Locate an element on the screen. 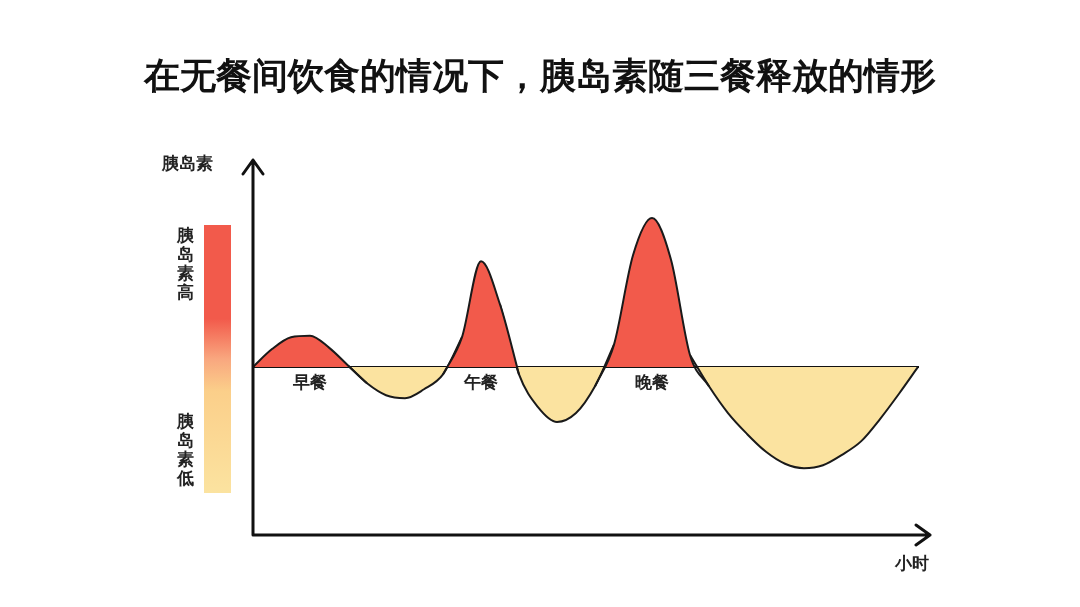 This screenshot has width=1080, height=607. x-tick-label: 午餐 is located at coordinates (480, 382).